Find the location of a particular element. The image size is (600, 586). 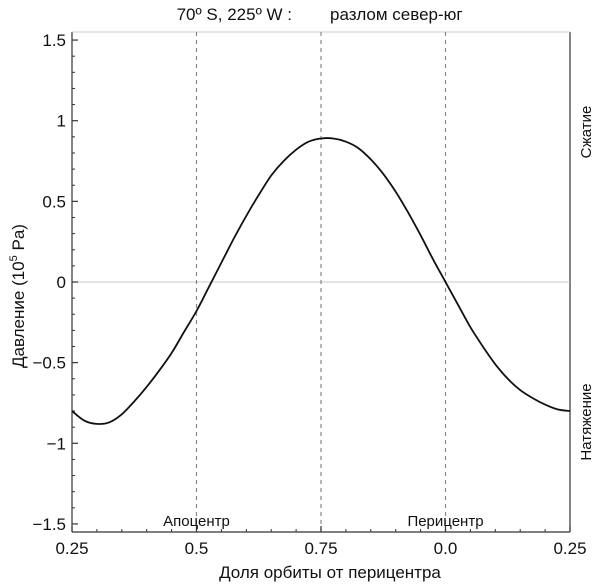

y-tick-label-2: 0.5 is located at coordinates (54, 201).